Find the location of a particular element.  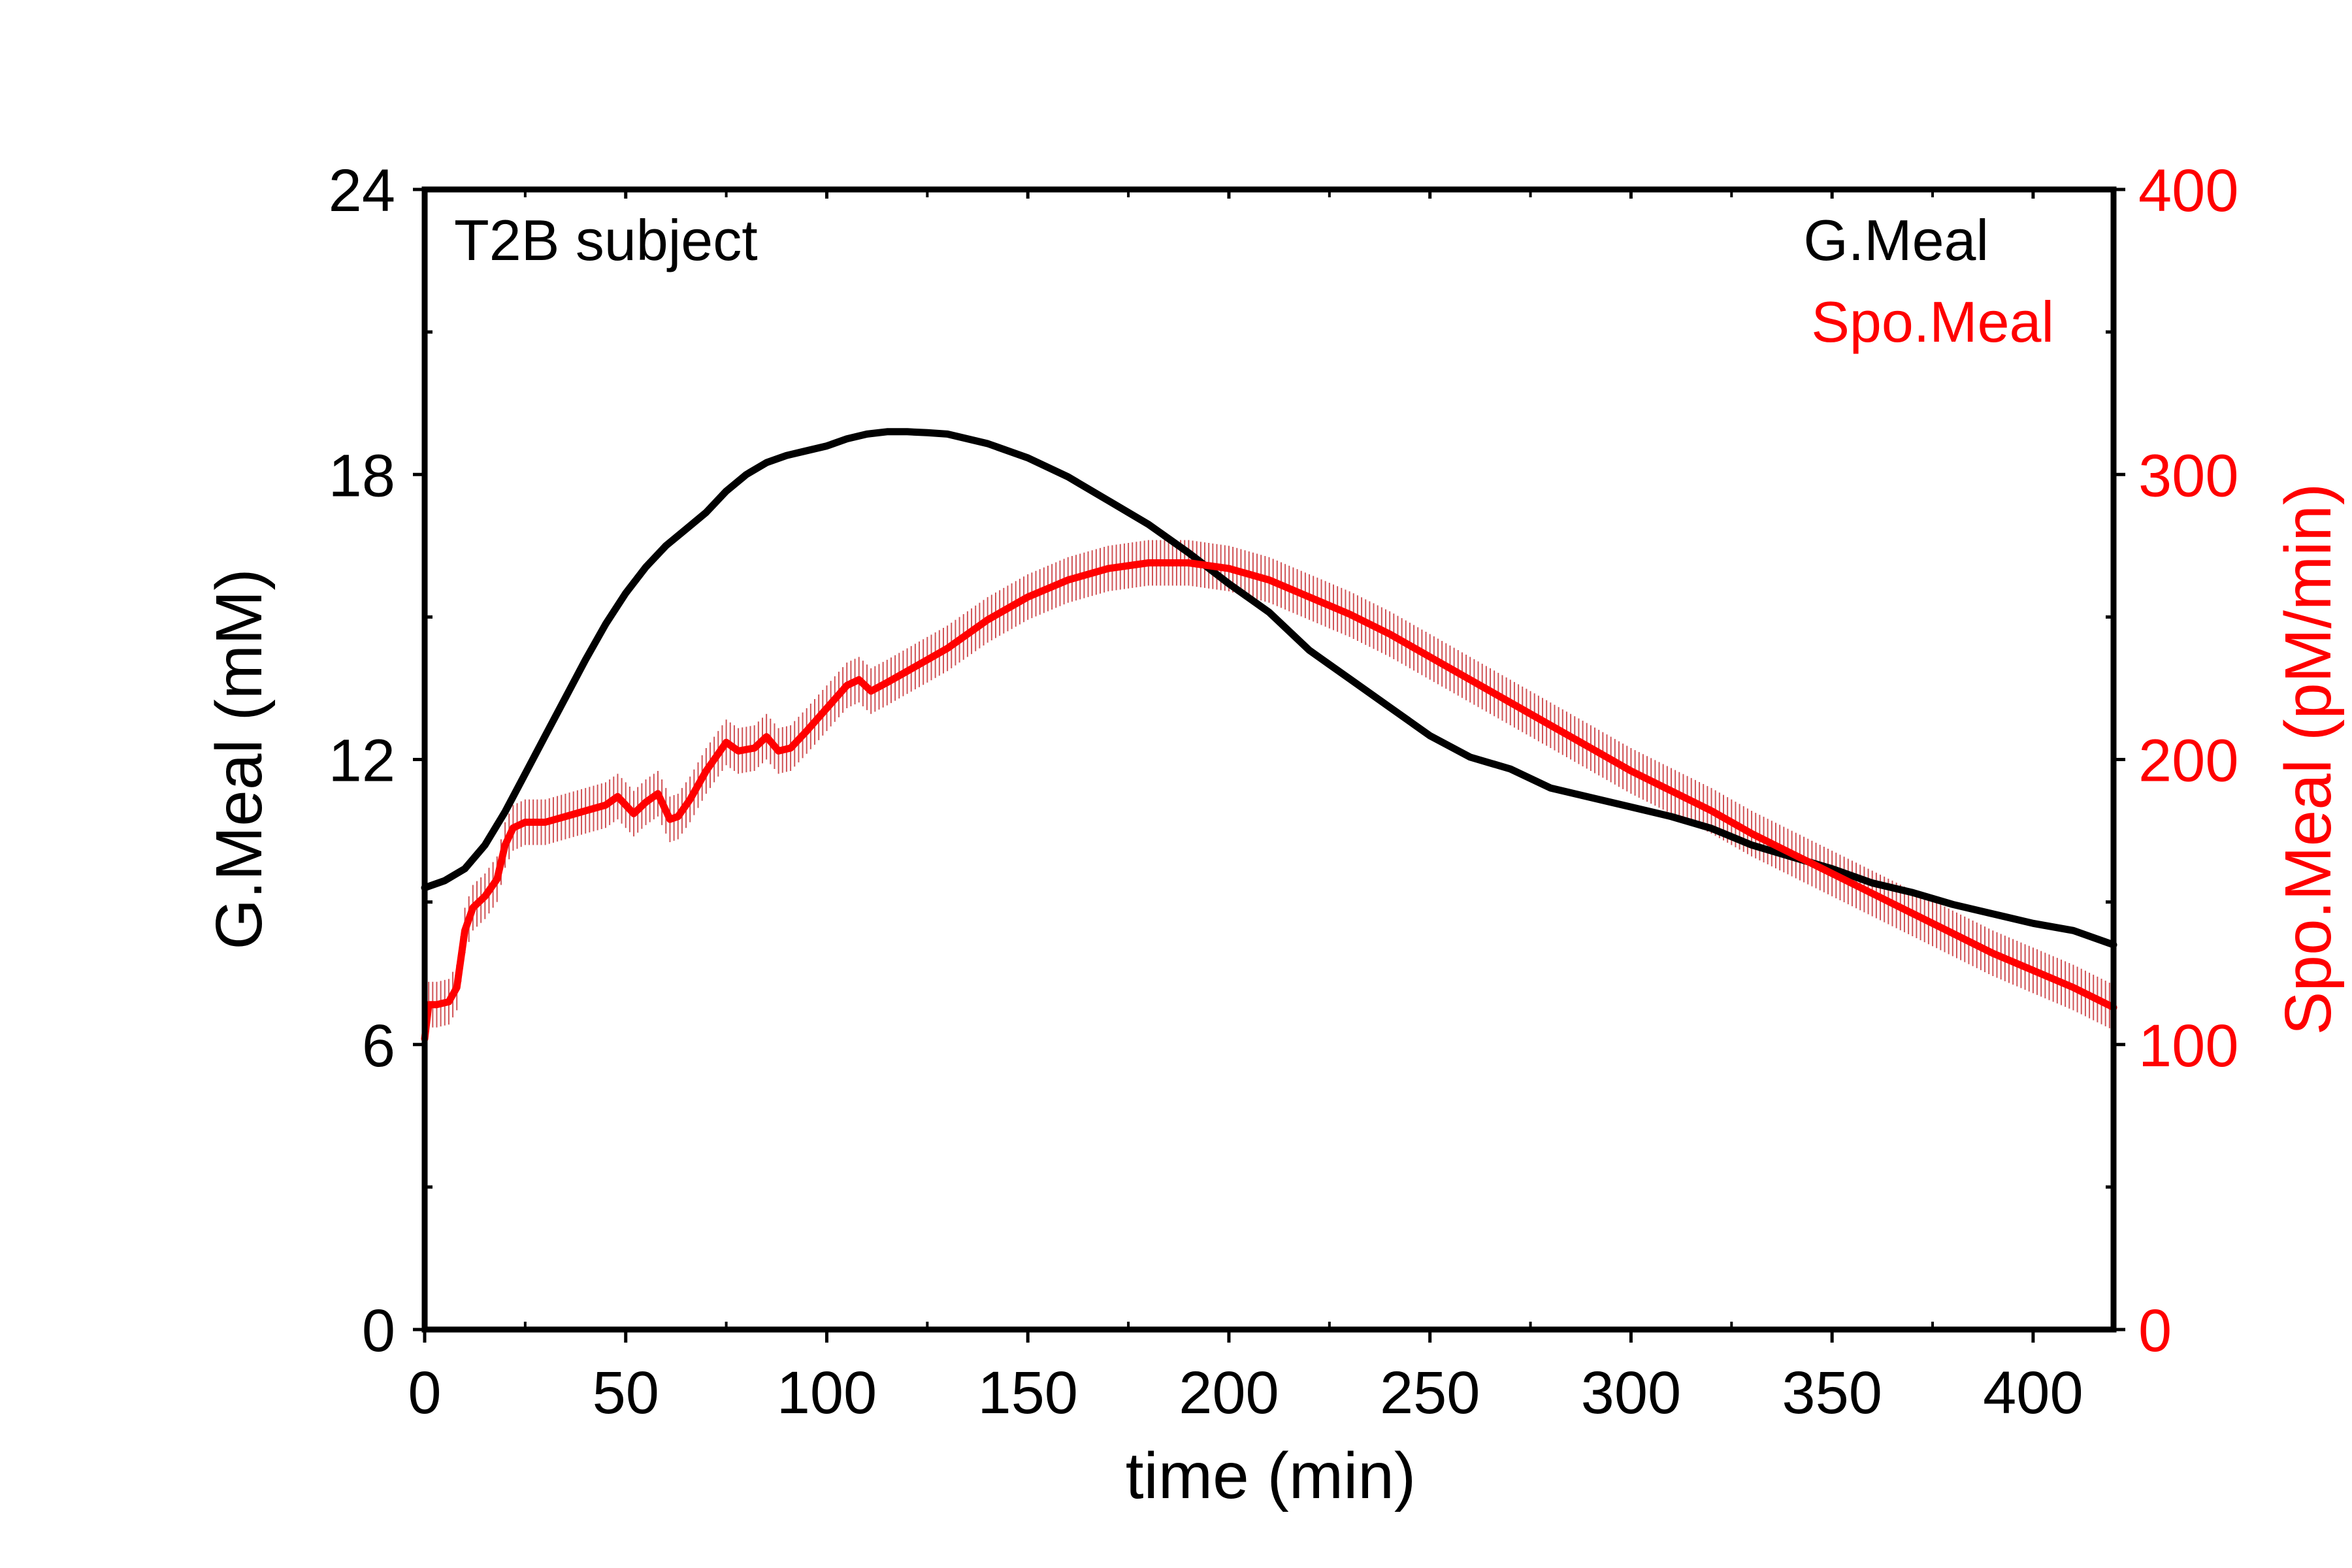

legend-entry-g-meal: G.Meal is located at coordinates (1896, 240).